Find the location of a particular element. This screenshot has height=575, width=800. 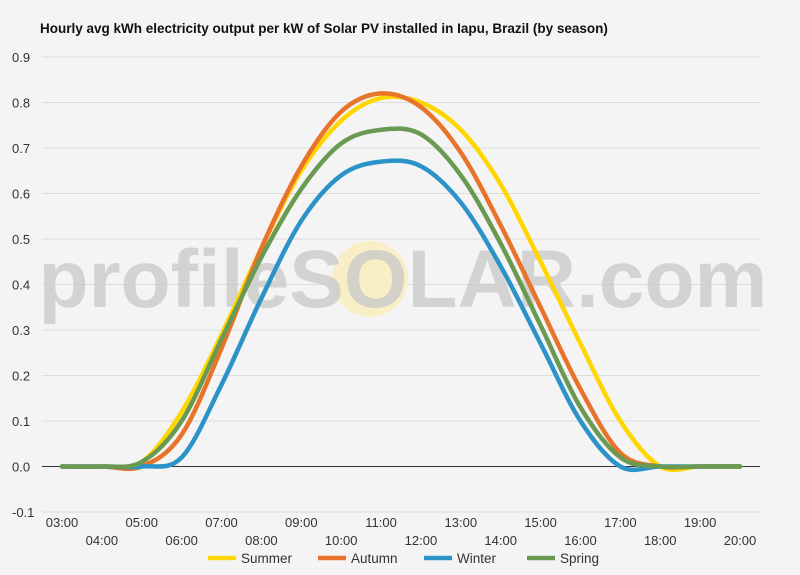

x-tick-label: 04:00 is located at coordinates (102, 540).